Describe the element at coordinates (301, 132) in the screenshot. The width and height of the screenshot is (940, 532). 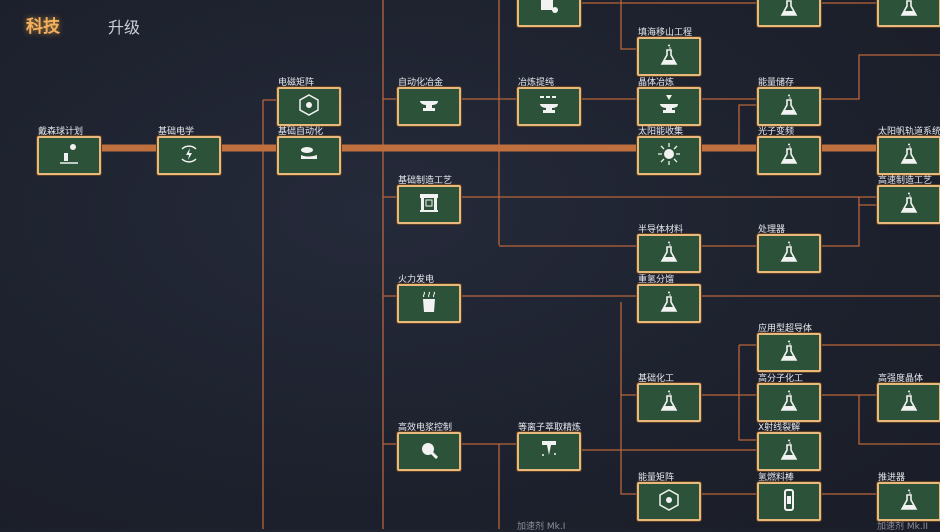
I see `tech-node-label: 基础自动化` at that location.